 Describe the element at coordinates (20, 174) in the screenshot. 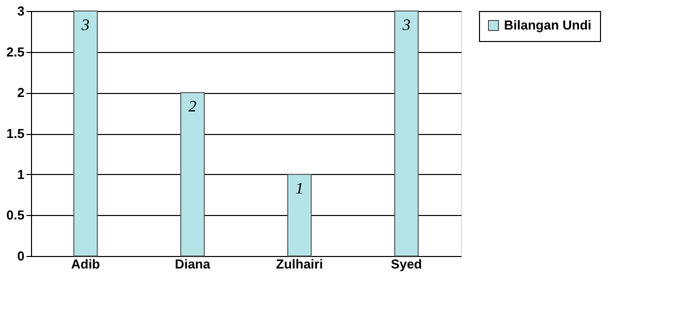

I see `y-tick-label: 1` at that location.